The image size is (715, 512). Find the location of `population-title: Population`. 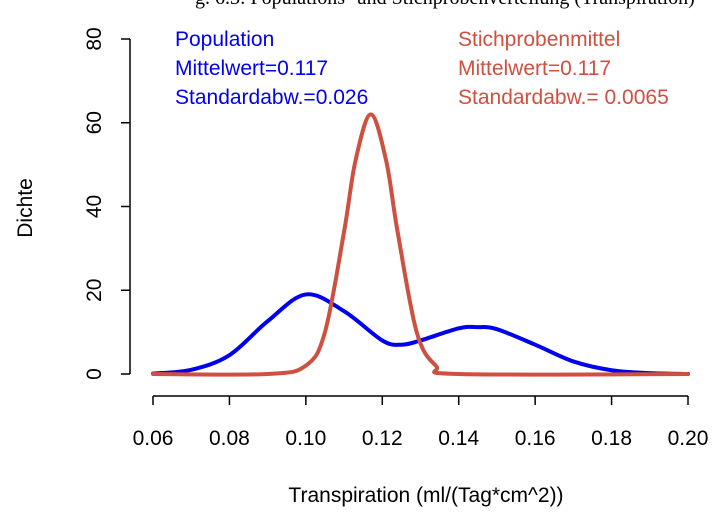

population-title: Population is located at coordinates (224, 39).